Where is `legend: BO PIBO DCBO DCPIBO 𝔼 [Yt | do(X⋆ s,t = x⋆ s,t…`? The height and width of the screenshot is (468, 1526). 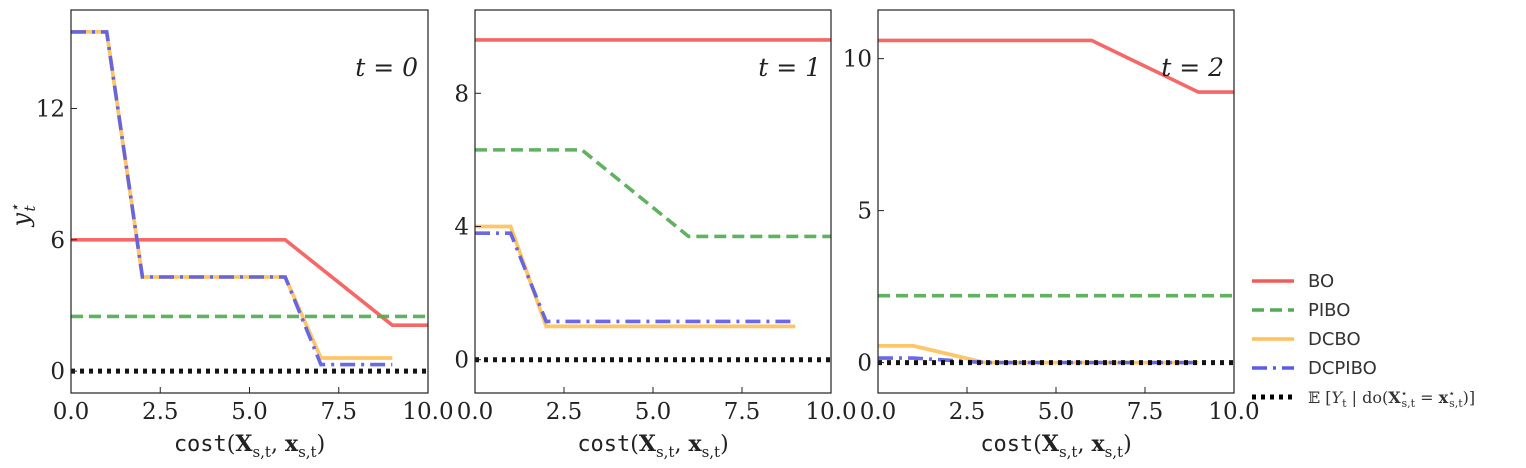 legend: BO PIBO DCBO DCPIBO 𝔼 [Yt | do(X⋆ s,t = x⋆ s,t… is located at coordinates (1363, 340).